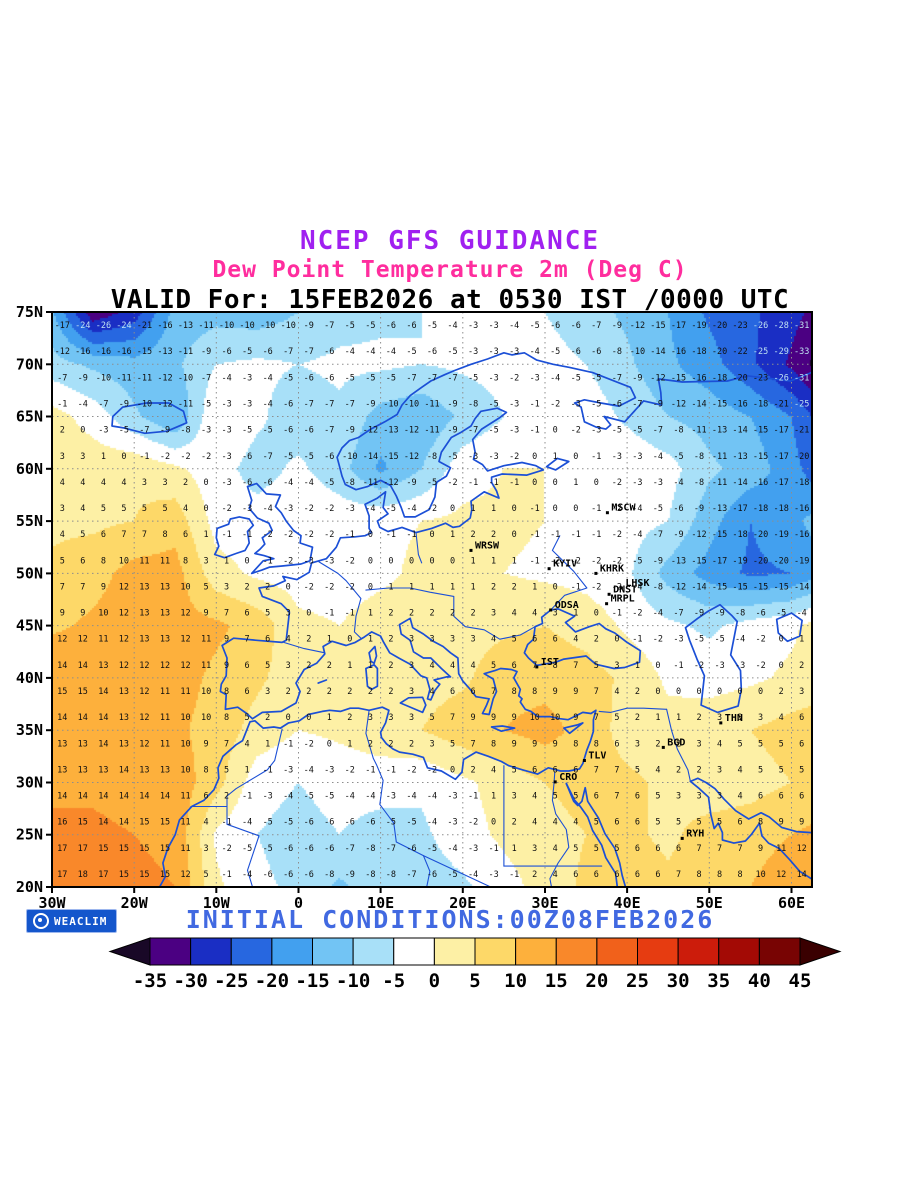 The width and height of the screenshot is (900, 1200). I want to click on svg-text: -18, so click(719, 378).